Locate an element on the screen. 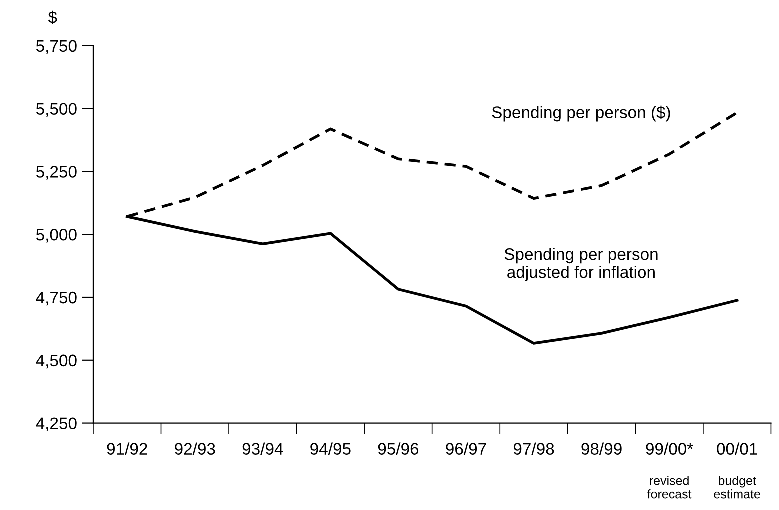 The image size is (779, 510). text: Spending per person adjusted for inflation is located at coordinates (581, 265).